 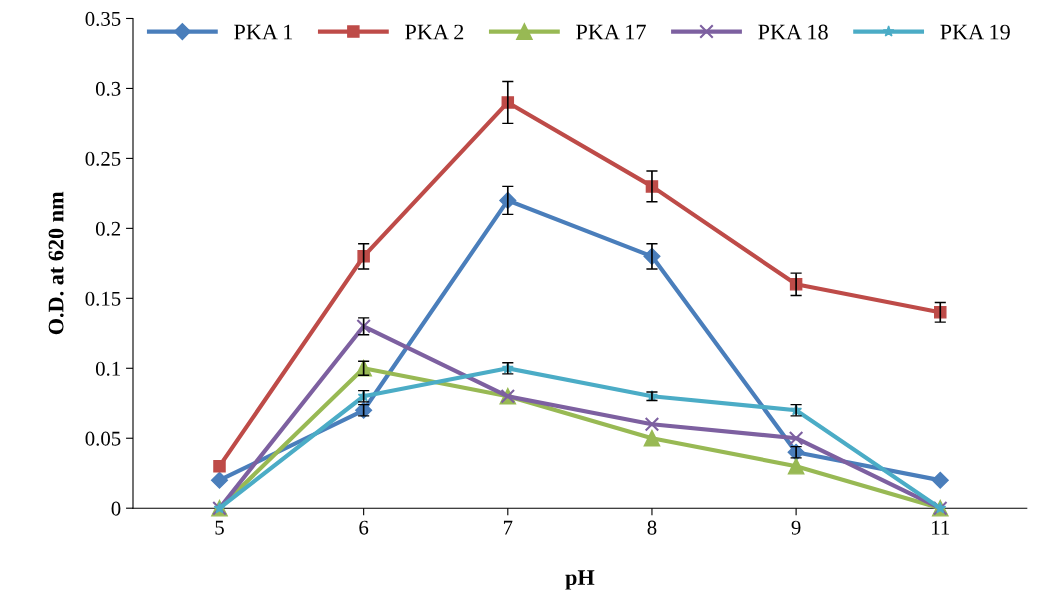 What do you see at coordinates (941, 527) in the screenshot?
I see `x-tick-label: 11` at bounding box center [941, 527].